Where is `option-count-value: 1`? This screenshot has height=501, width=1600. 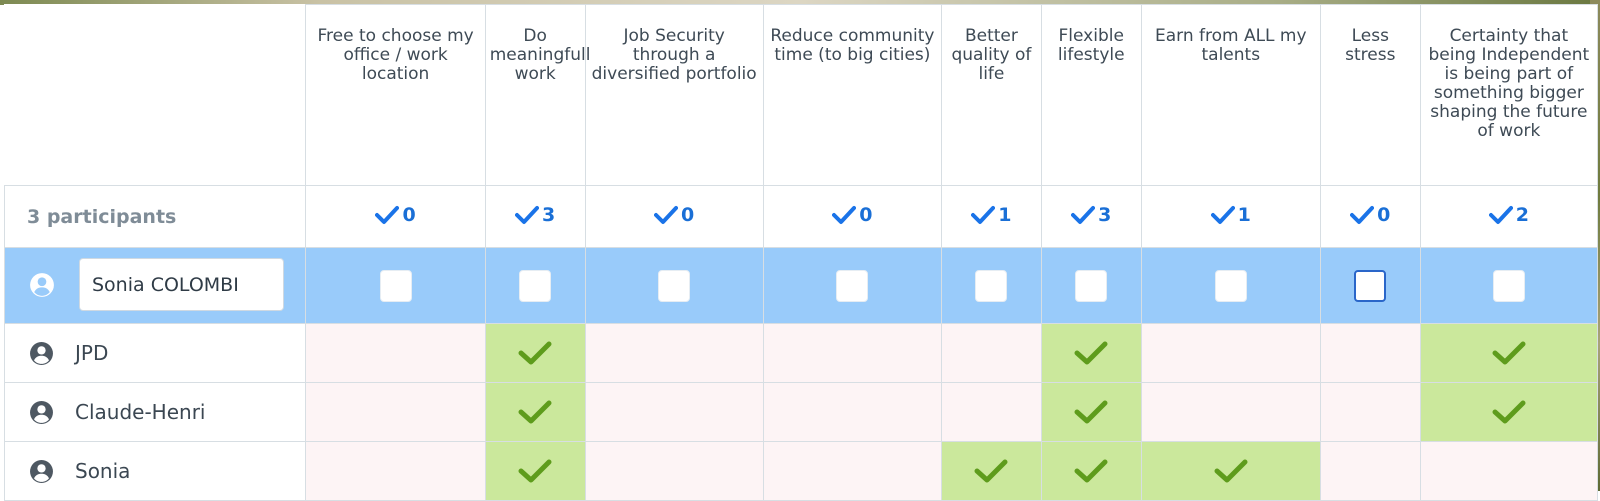 option-count-value: 1 is located at coordinates (1244, 215).